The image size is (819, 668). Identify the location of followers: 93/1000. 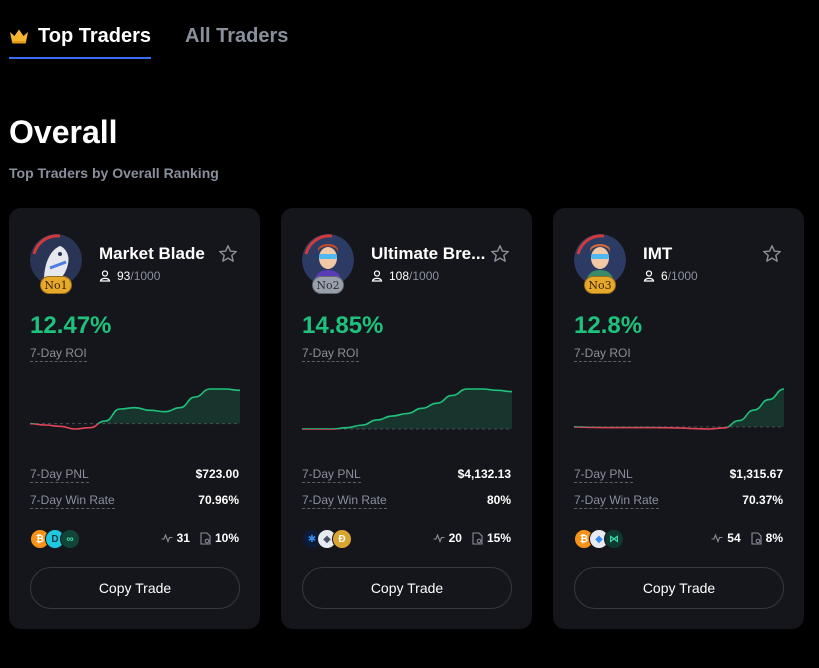
(129, 276).